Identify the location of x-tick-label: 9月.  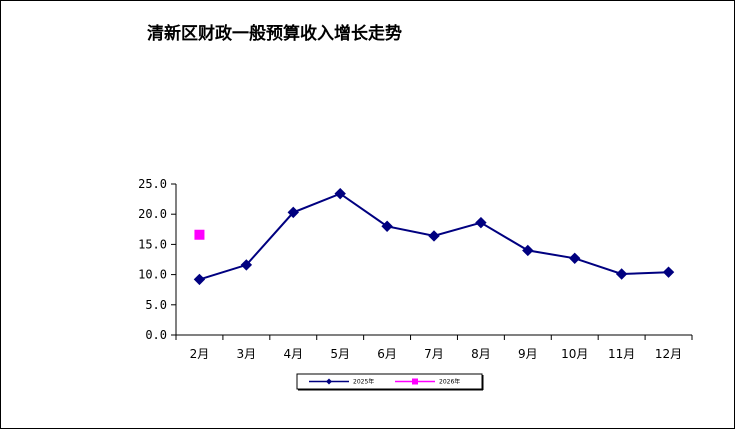
(528, 354).